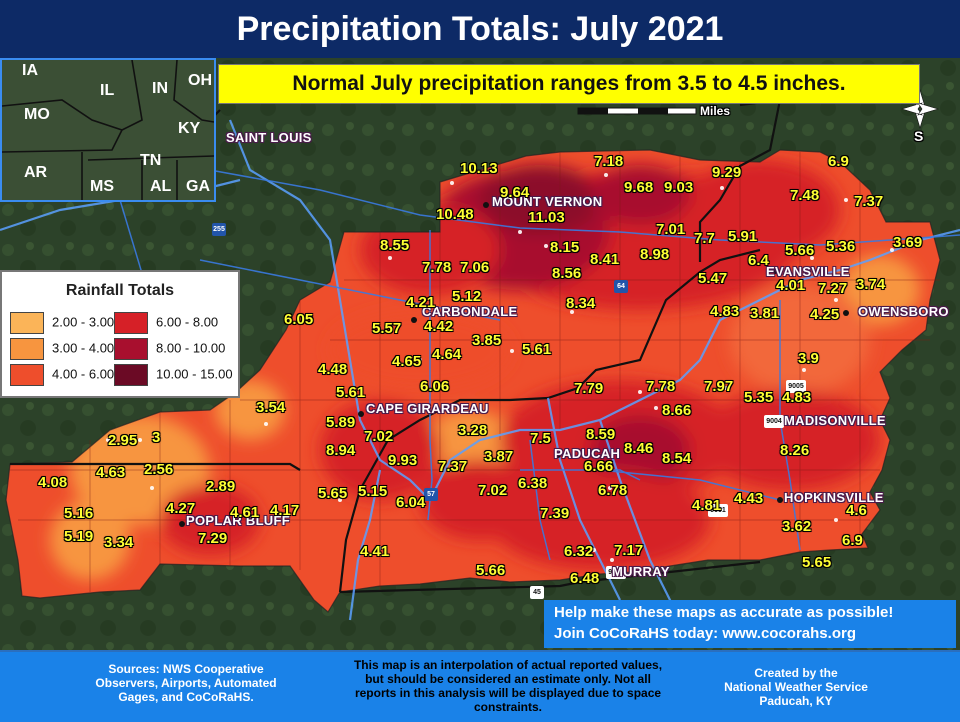 This screenshot has height=722, width=960. Describe the element at coordinates (475, 267) in the screenshot. I see `precip-value: 7.06` at that location.